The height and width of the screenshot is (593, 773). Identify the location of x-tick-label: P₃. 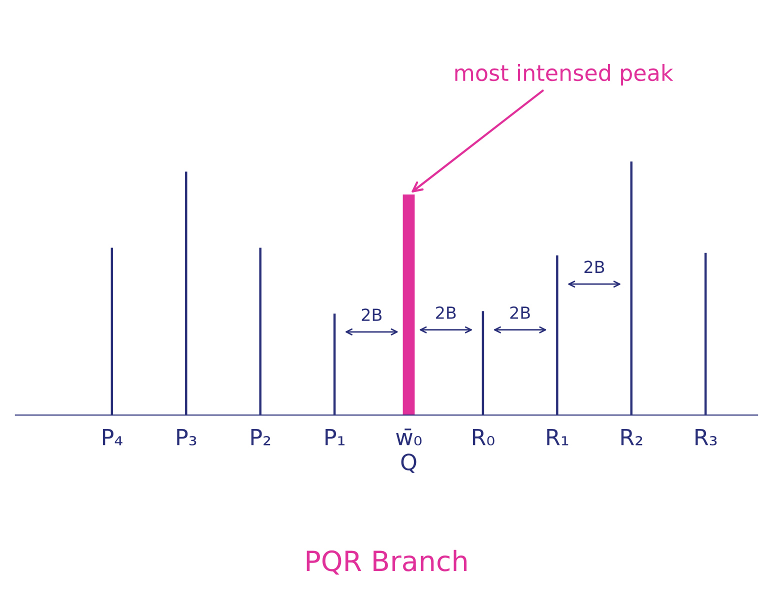
(186, 437).